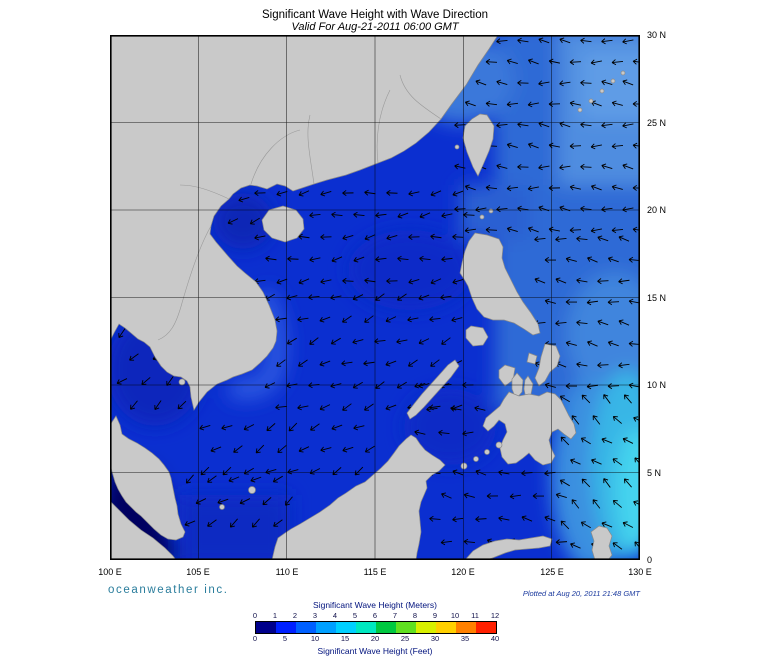 The height and width of the screenshot is (665, 775). I want to click on lat-label-15n: 15 N, so click(657, 297).